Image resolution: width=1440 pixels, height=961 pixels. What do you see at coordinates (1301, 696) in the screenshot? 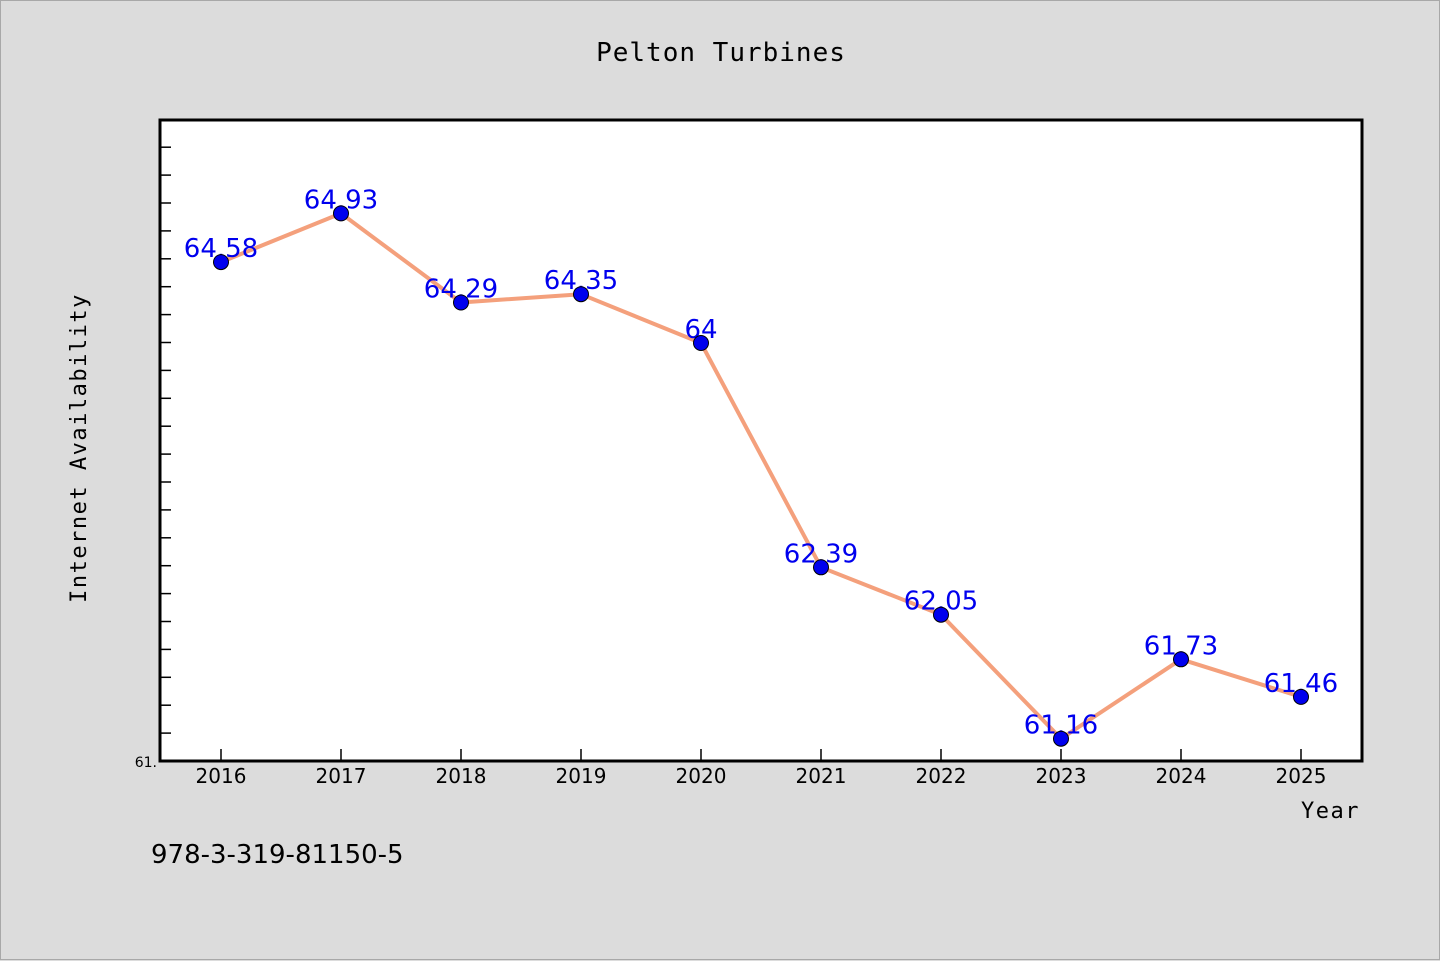
I see `data-point-2025` at bounding box center [1301, 696].